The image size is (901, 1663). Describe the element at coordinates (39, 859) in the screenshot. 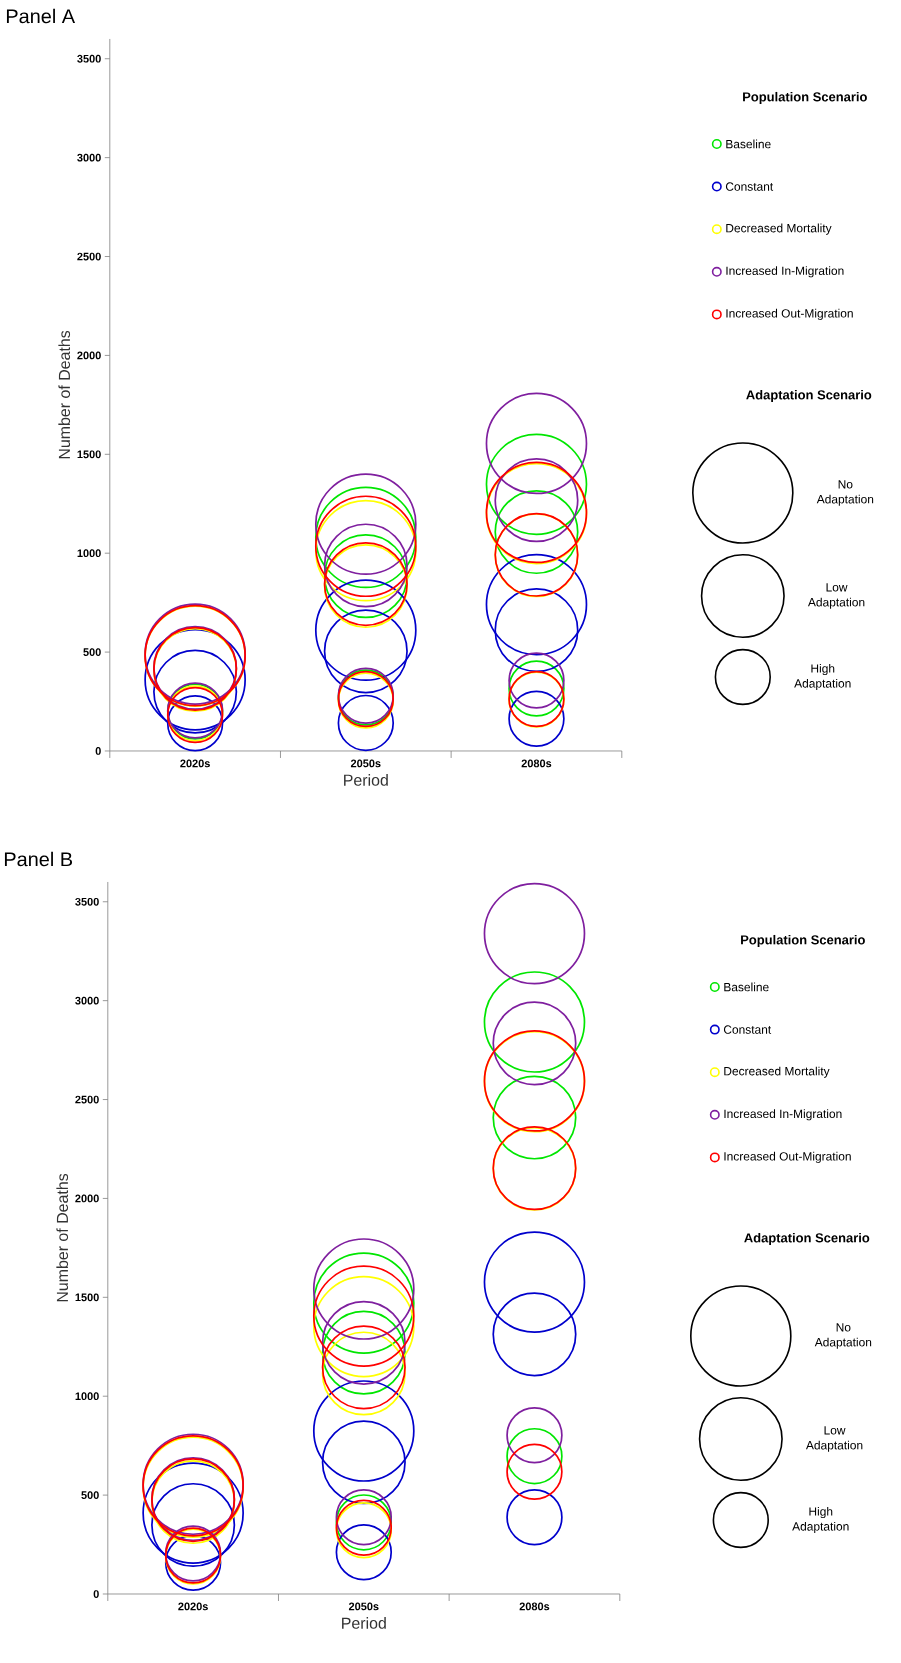

I see `chart-title: Panel B` at that location.